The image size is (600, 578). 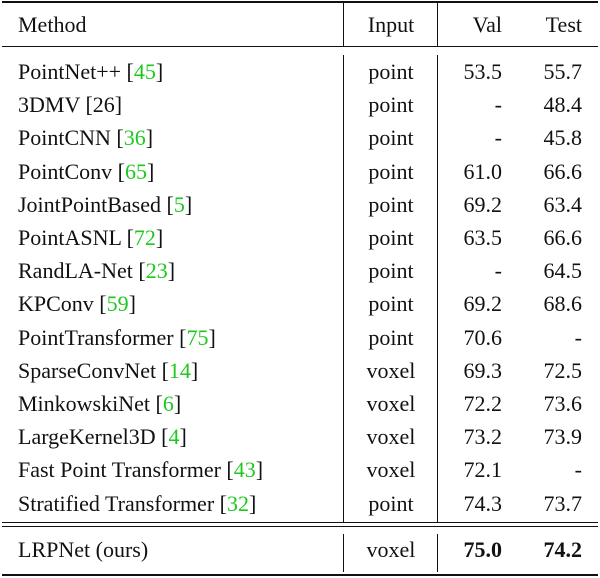 I want to click on method-cell: 3DMV [26], so click(x=70, y=105).